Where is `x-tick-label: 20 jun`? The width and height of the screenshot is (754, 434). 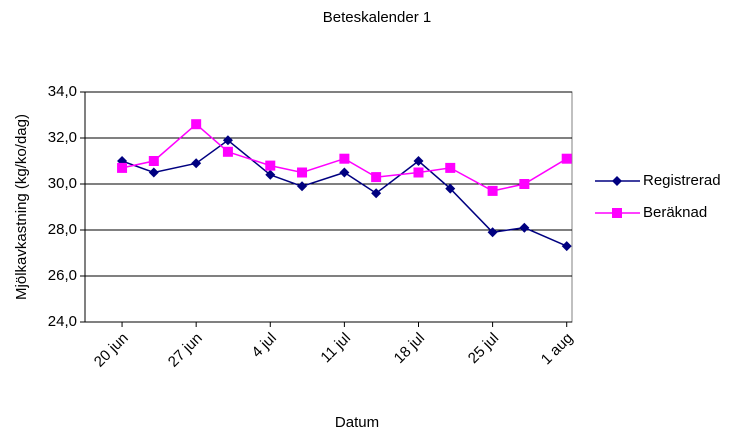 x-tick-label: 20 jun is located at coordinates (111, 350).